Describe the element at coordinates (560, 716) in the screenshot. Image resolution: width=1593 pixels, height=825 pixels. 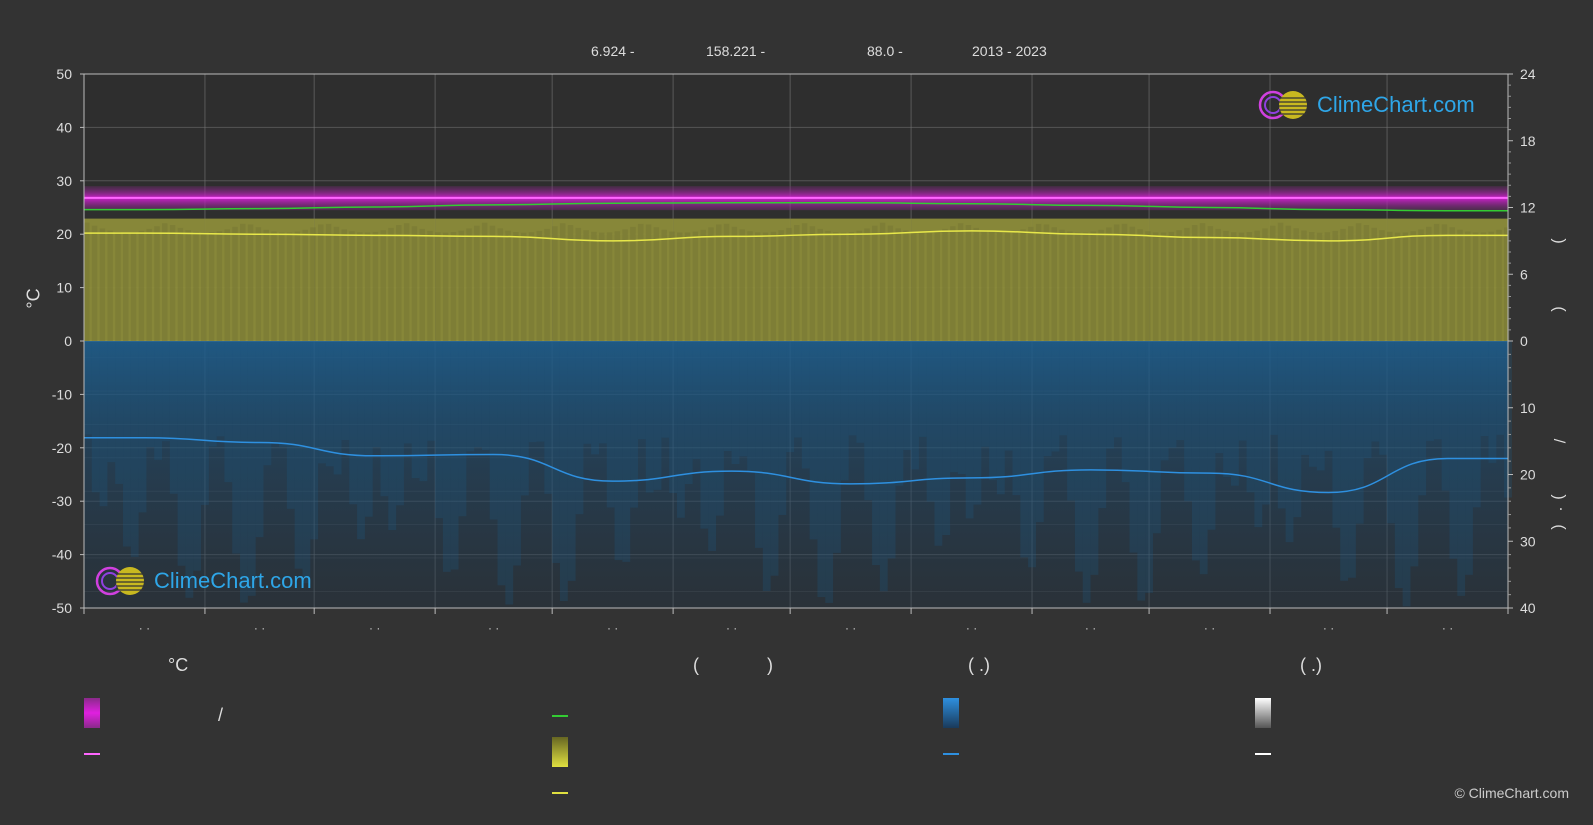
I see `legend-green-line-swatch` at that location.